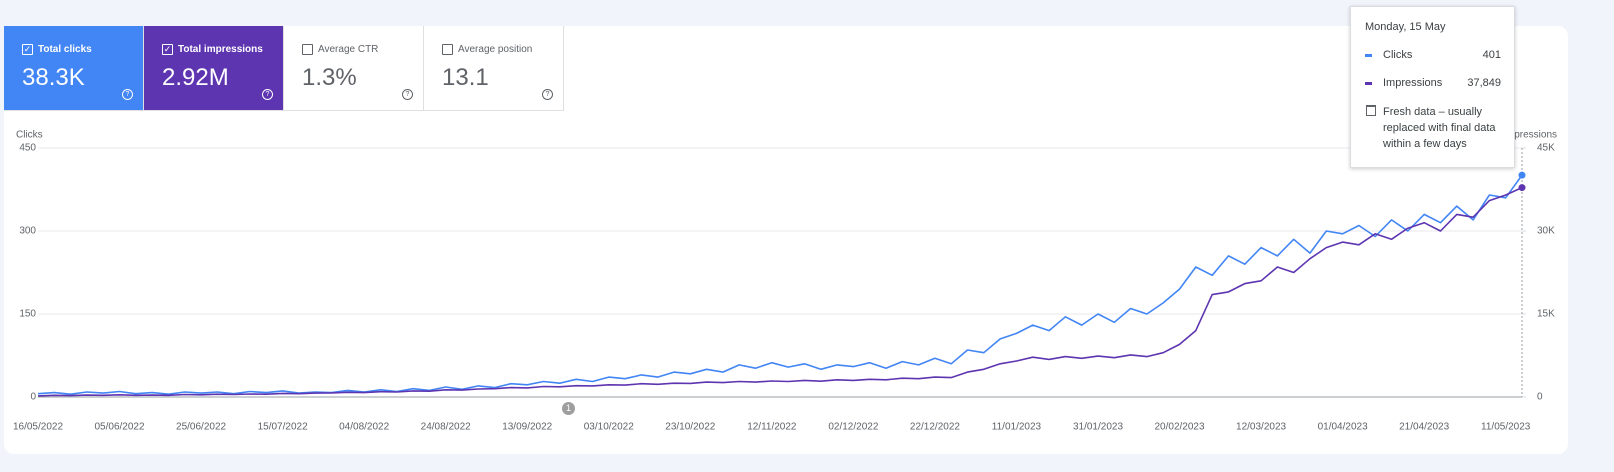  What do you see at coordinates (1343, 427) in the screenshot?
I see `x-tick-label: 01/04/2023` at bounding box center [1343, 427].